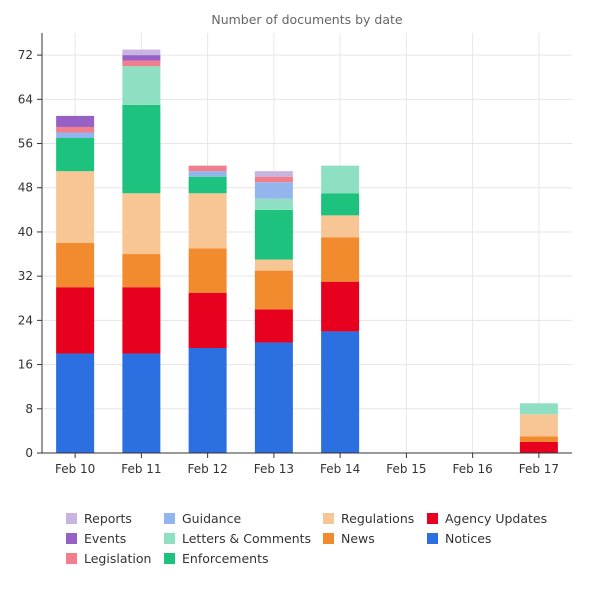 The height and width of the screenshot is (600, 600). I want to click on x-tick-label: Feb 14, so click(340, 469).